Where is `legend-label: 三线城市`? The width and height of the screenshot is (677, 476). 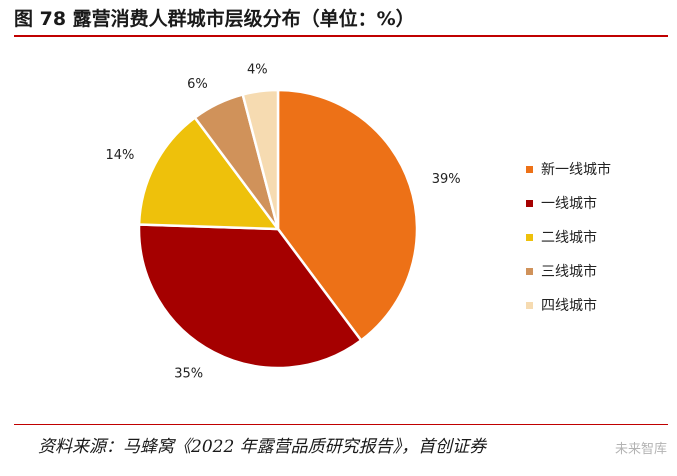
legend-label: 三线城市 is located at coordinates (569, 272).